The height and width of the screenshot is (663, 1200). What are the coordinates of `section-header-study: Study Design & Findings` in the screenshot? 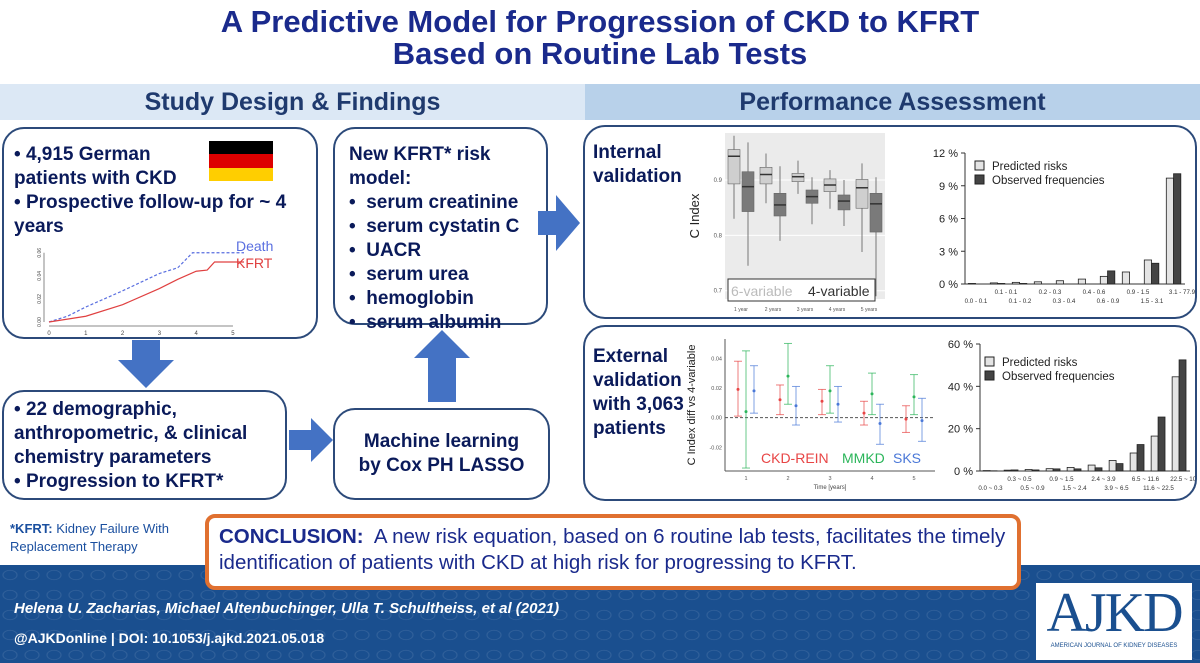 It's located at (292, 102).